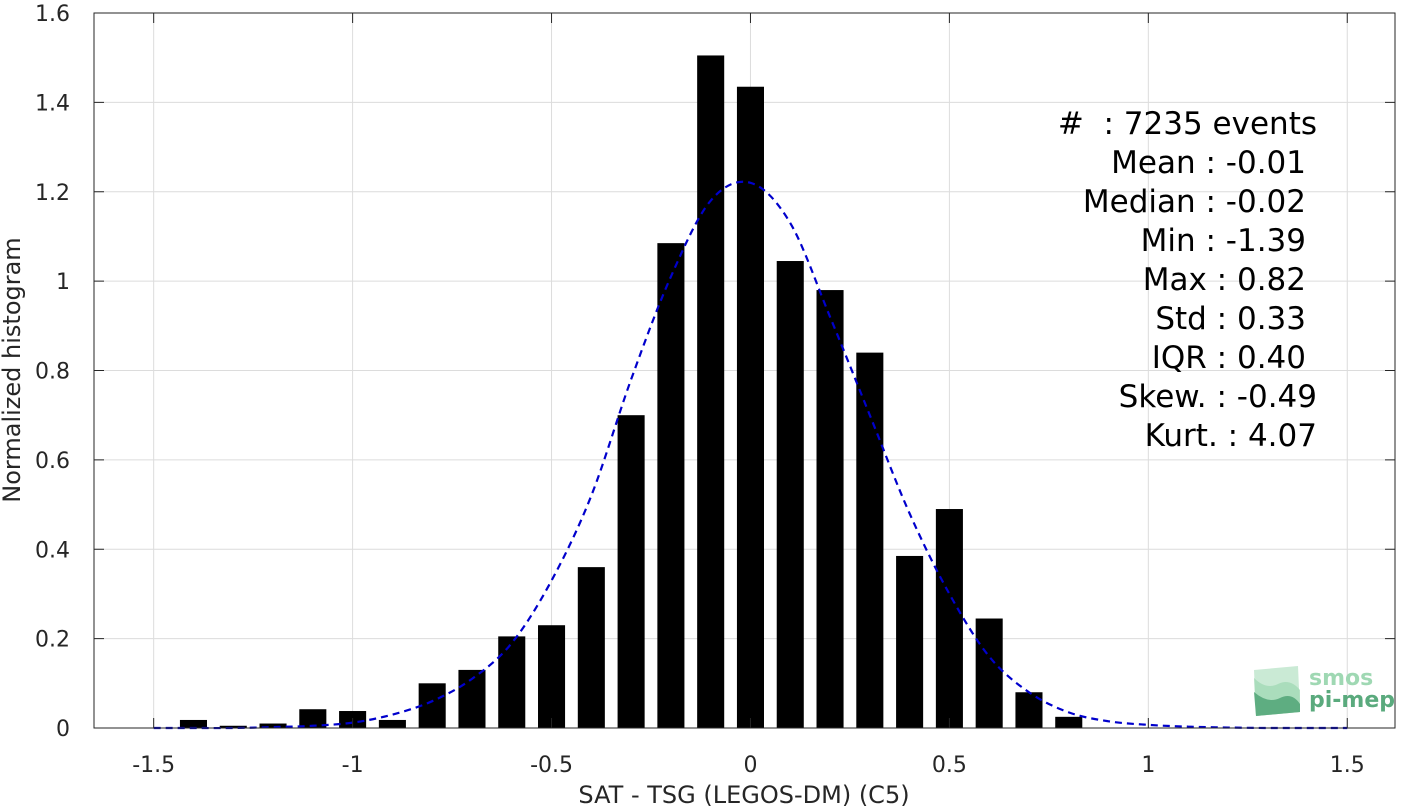 This screenshot has width=1408, height=809. What do you see at coordinates (63, 282) in the screenshot?
I see `y-tick-label-5: 1` at bounding box center [63, 282].